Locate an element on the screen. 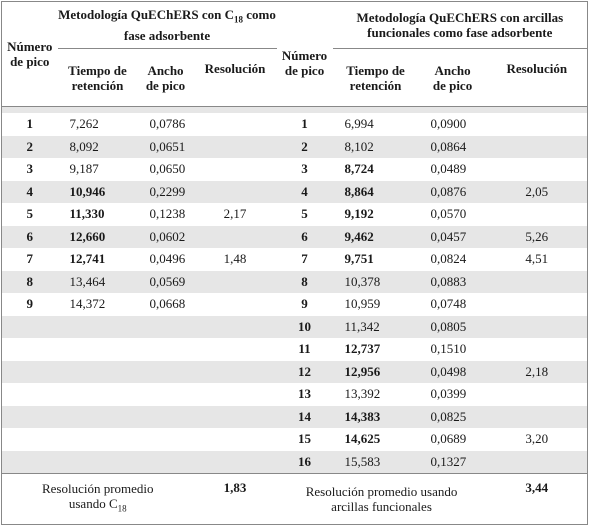  width-right-cell: 0,0489 is located at coordinates (448, 168).